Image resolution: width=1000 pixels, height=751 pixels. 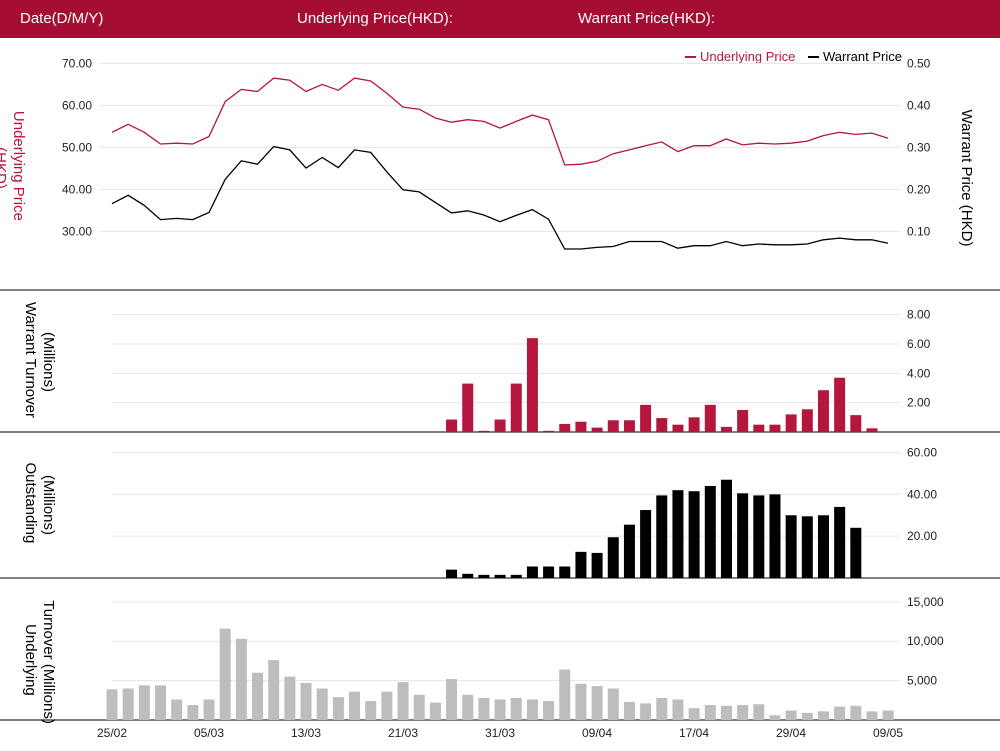 I want to click on x-tick-label: 17/04, so click(x=694, y=733).